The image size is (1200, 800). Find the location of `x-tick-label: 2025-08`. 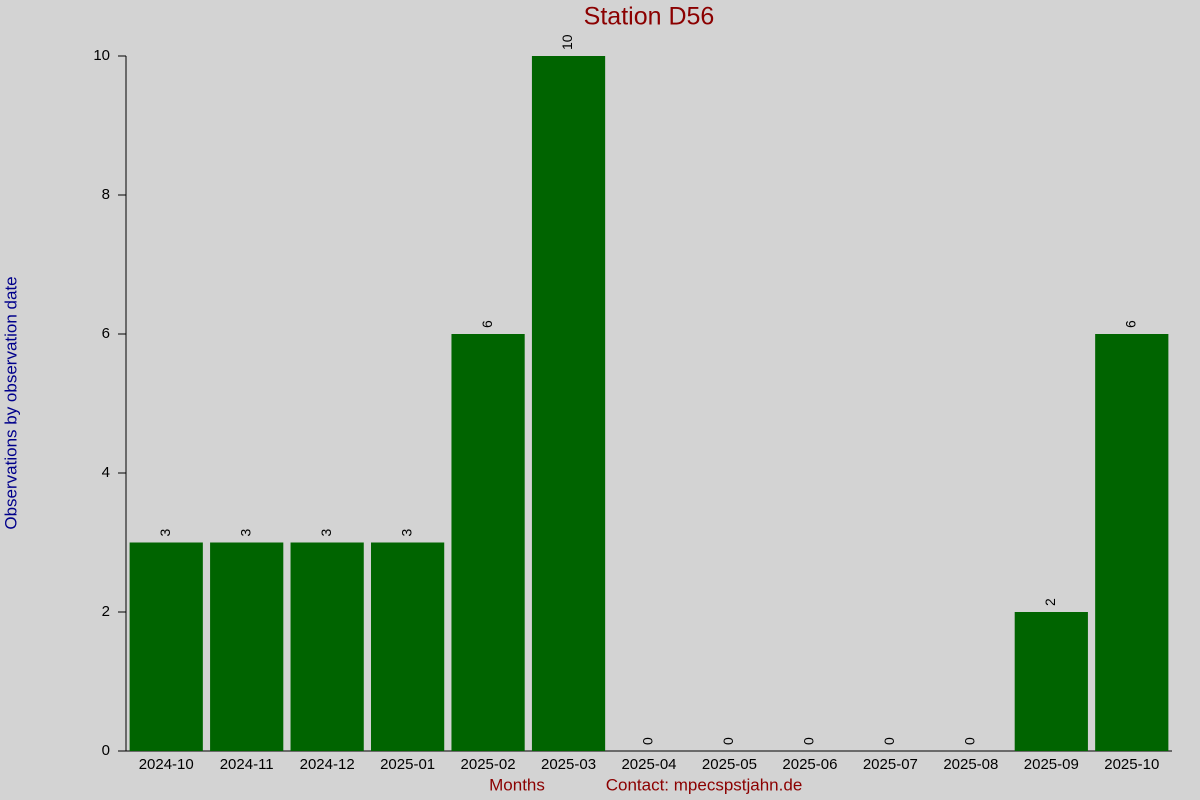

x-tick-label: 2025-08 is located at coordinates (970, 764).